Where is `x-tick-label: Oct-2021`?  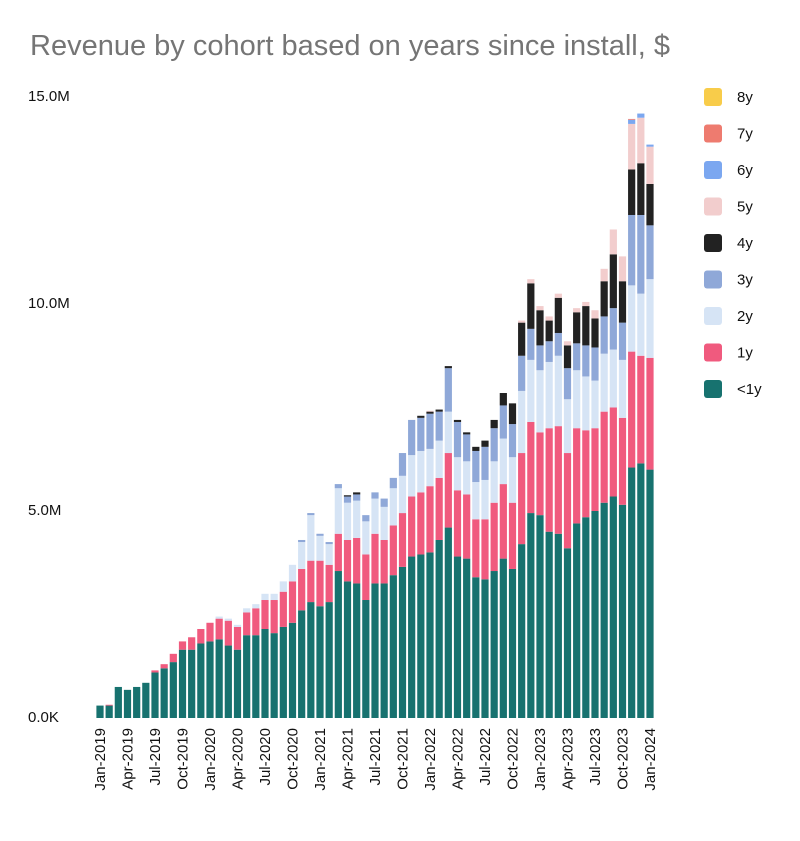 x-tick-label: Oct-2021 is located at coordinates (403, 759).